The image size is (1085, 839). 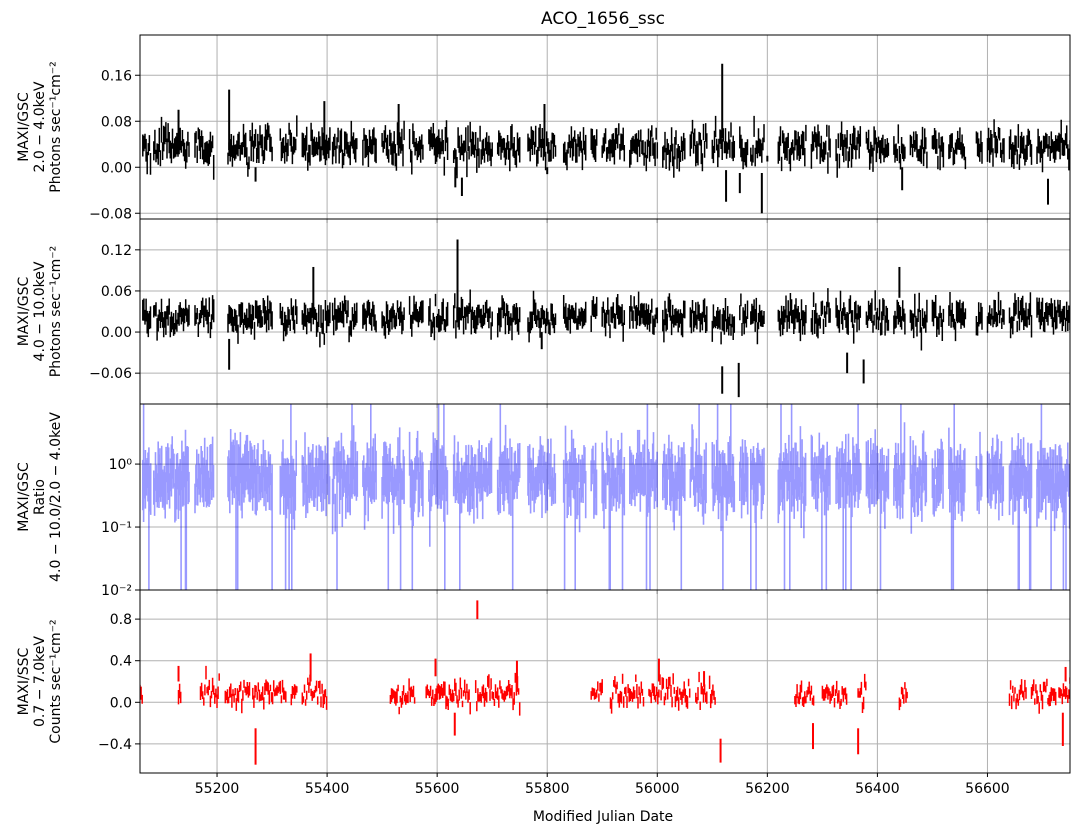 What do you see at coordinates (767, 789) in the screenshot?
I see `x-tick-label: 56200` at bounding box center [767, 789].